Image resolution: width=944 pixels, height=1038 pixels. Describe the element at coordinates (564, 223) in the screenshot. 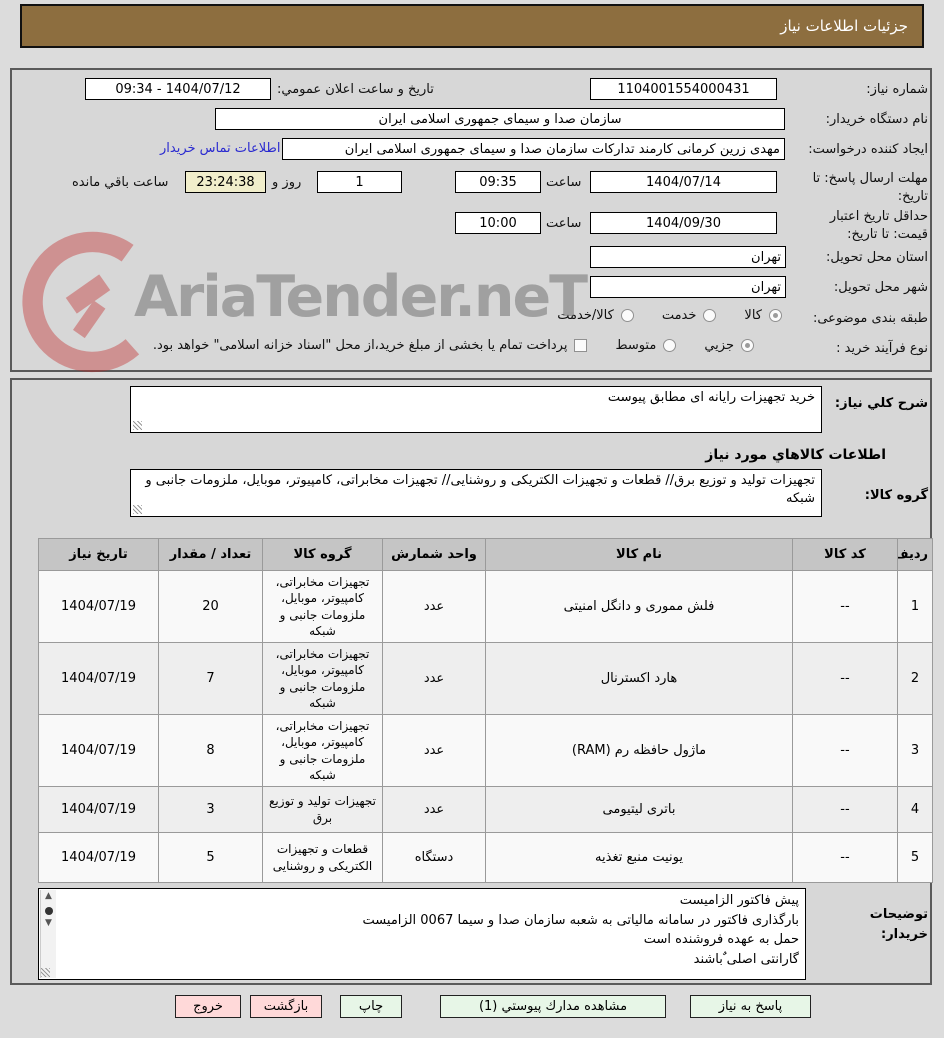

I see `validity-hour-label: ساعت` at that location.